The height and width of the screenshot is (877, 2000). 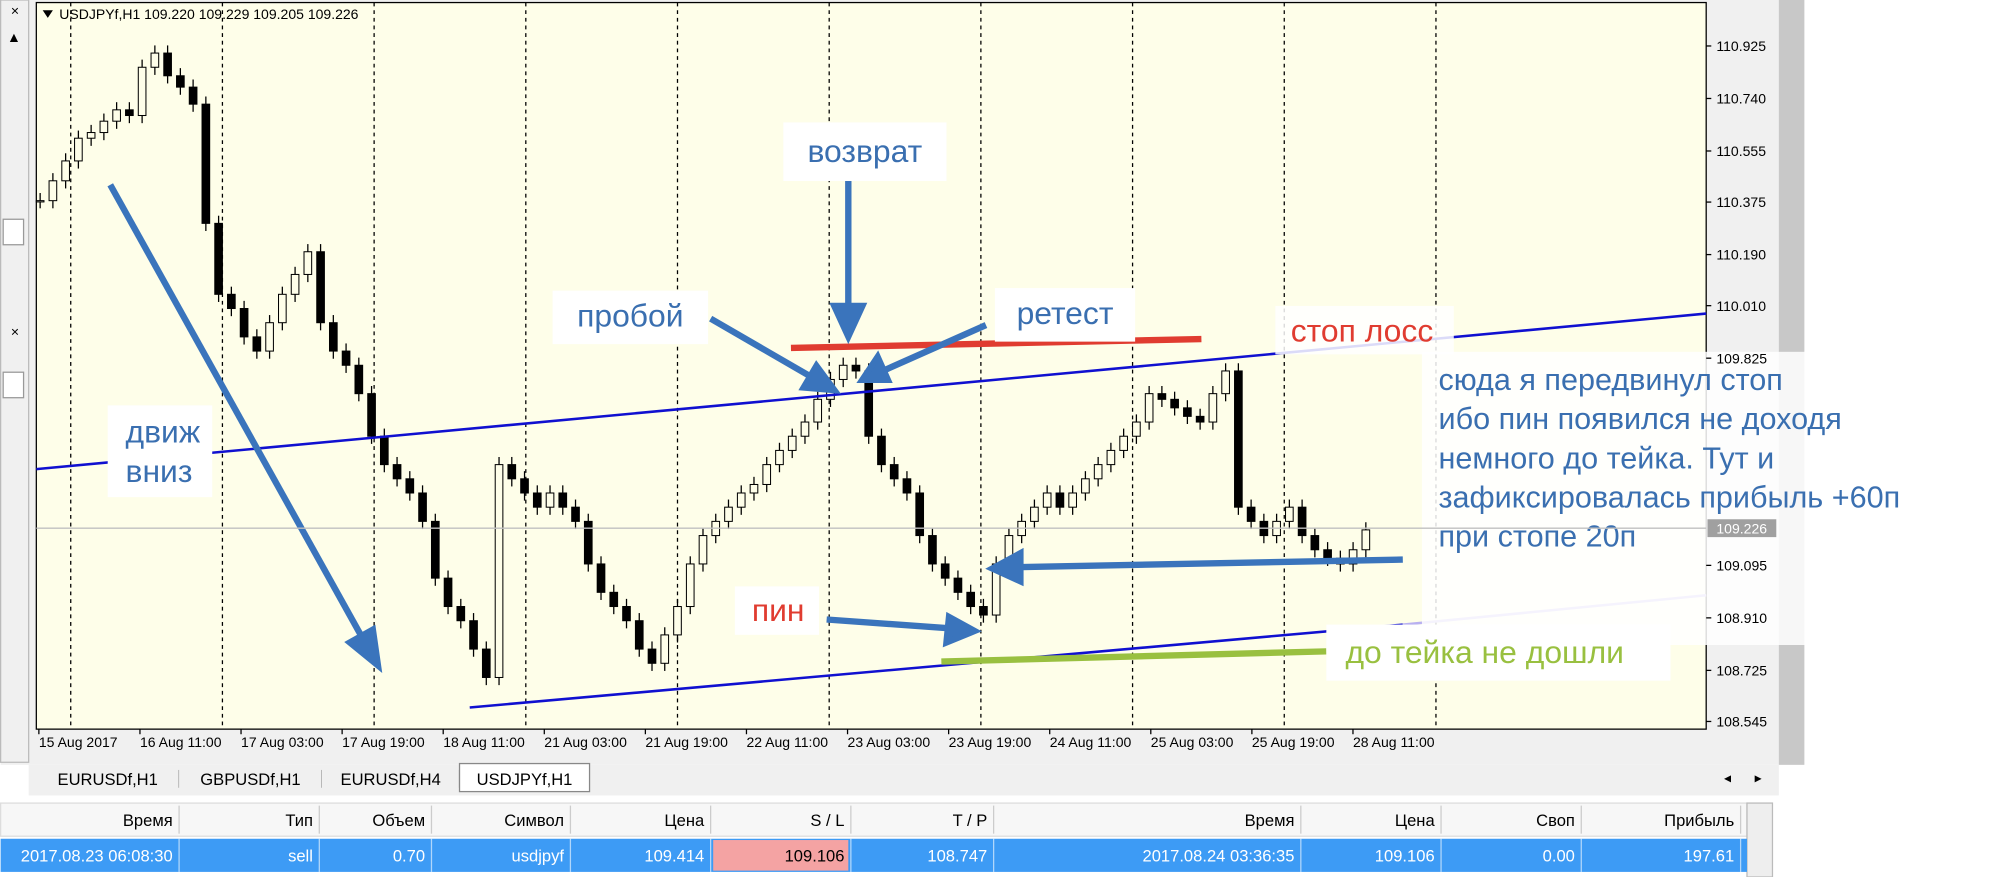 I want to click on scroll-up: ▲, so click(x=14, y=37).